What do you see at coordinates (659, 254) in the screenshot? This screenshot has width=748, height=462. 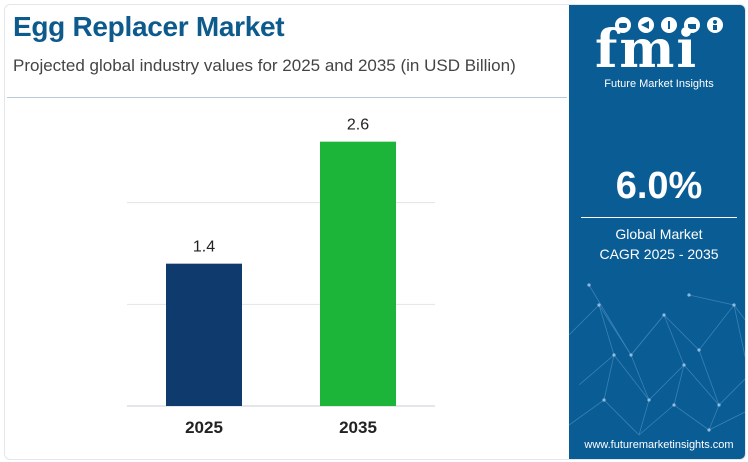 I see `cagr-label-line2: CAGR 2025 - 2035` at bounding box center [659, 254].